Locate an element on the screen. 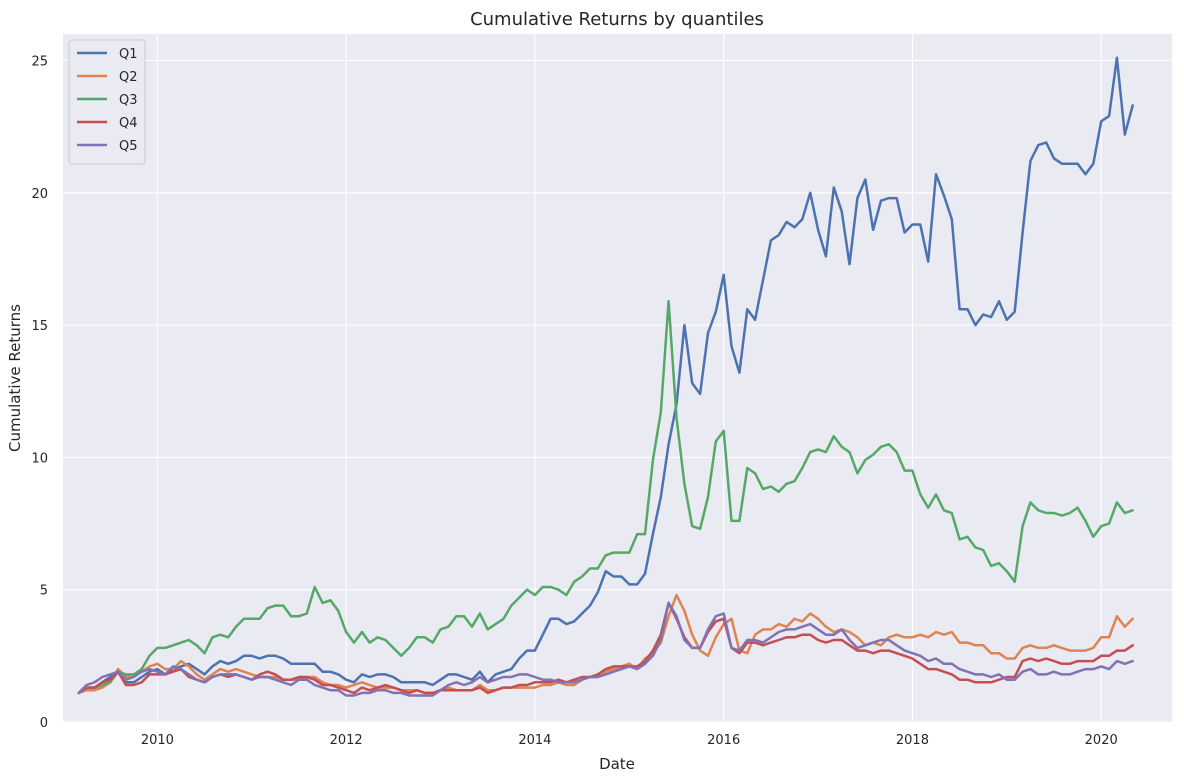 This screenshot has height=784, width=1184. legend: Q1 Q2 Q3 Q4 Q5 is located at coordinates (107, 102).